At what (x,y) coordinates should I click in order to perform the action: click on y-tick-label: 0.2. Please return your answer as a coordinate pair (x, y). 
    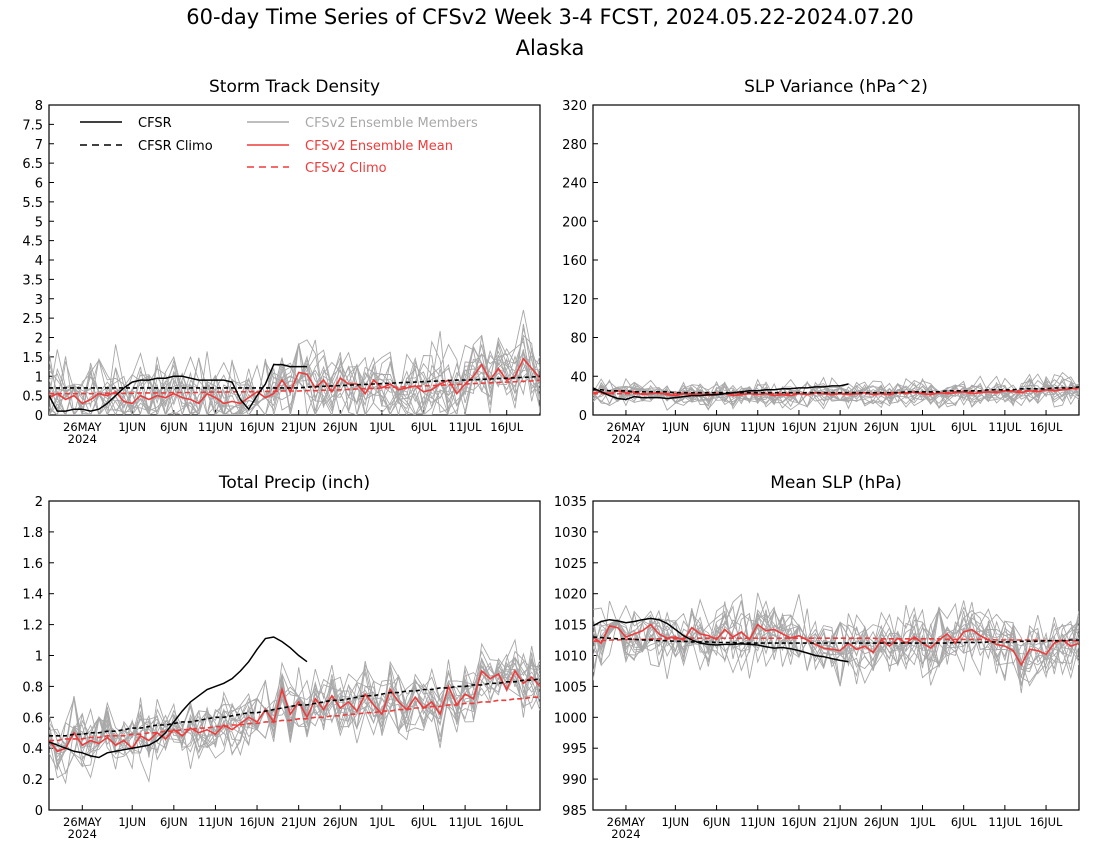
    Looking at the image, I should click on (32, 780).